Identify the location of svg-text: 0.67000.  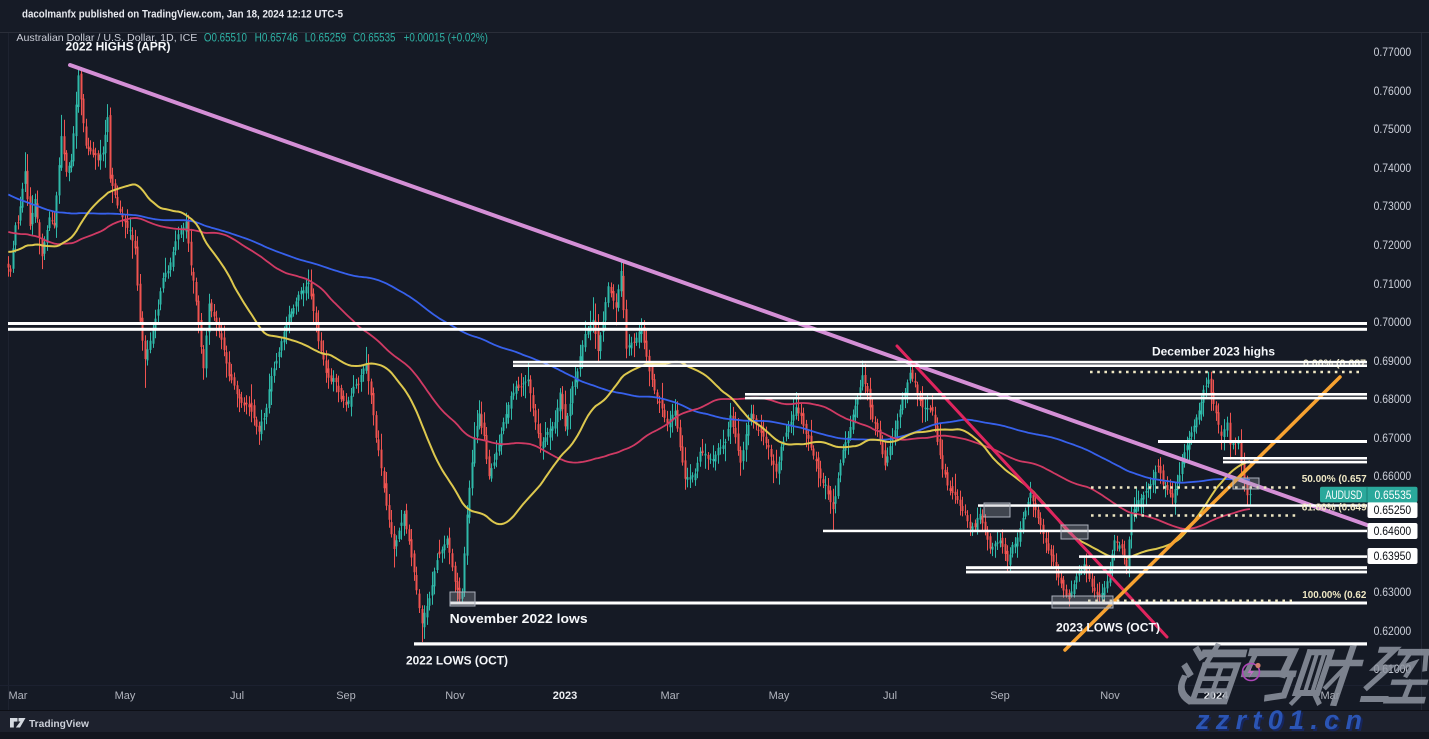
(1393, 438).